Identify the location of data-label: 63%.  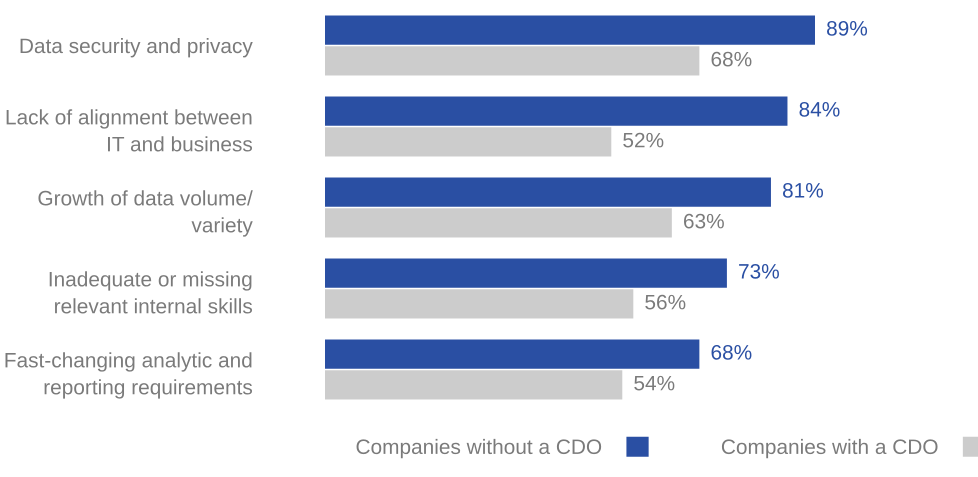
(704, 221).